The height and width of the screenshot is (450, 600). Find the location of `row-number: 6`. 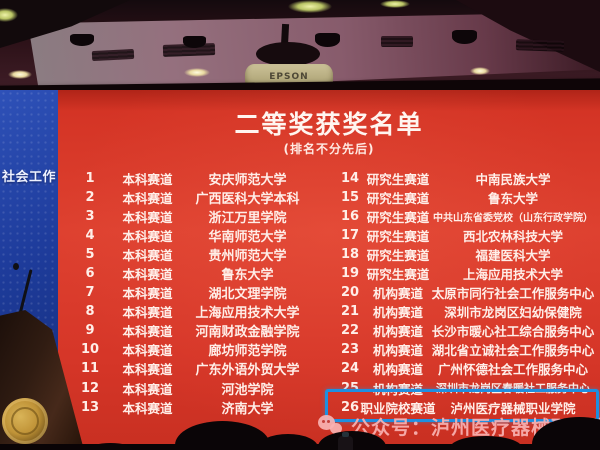

row-number: 6 is located at coordinates (90, 274).